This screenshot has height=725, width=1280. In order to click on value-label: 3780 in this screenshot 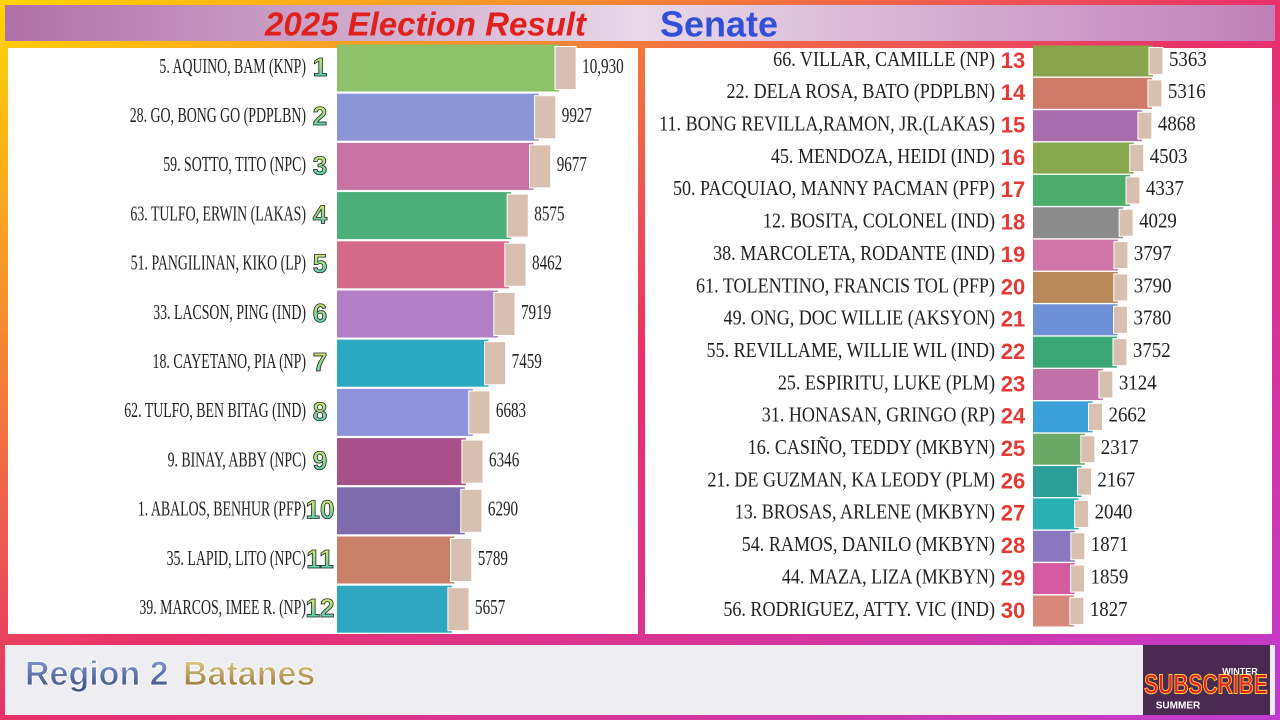, I will do `click(1153, 318)`.